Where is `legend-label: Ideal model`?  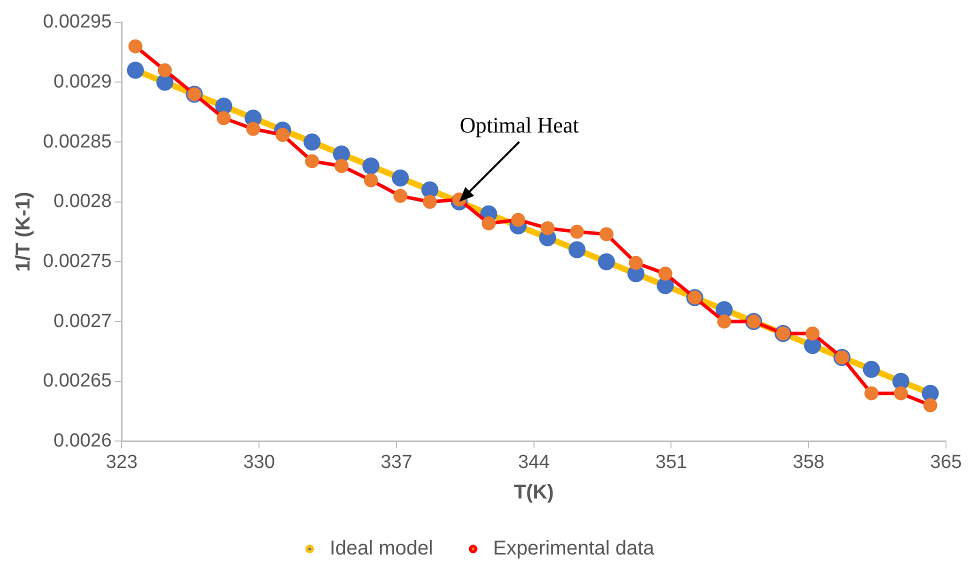
legend-label: Ideal model is located at coordinates (382, 549).